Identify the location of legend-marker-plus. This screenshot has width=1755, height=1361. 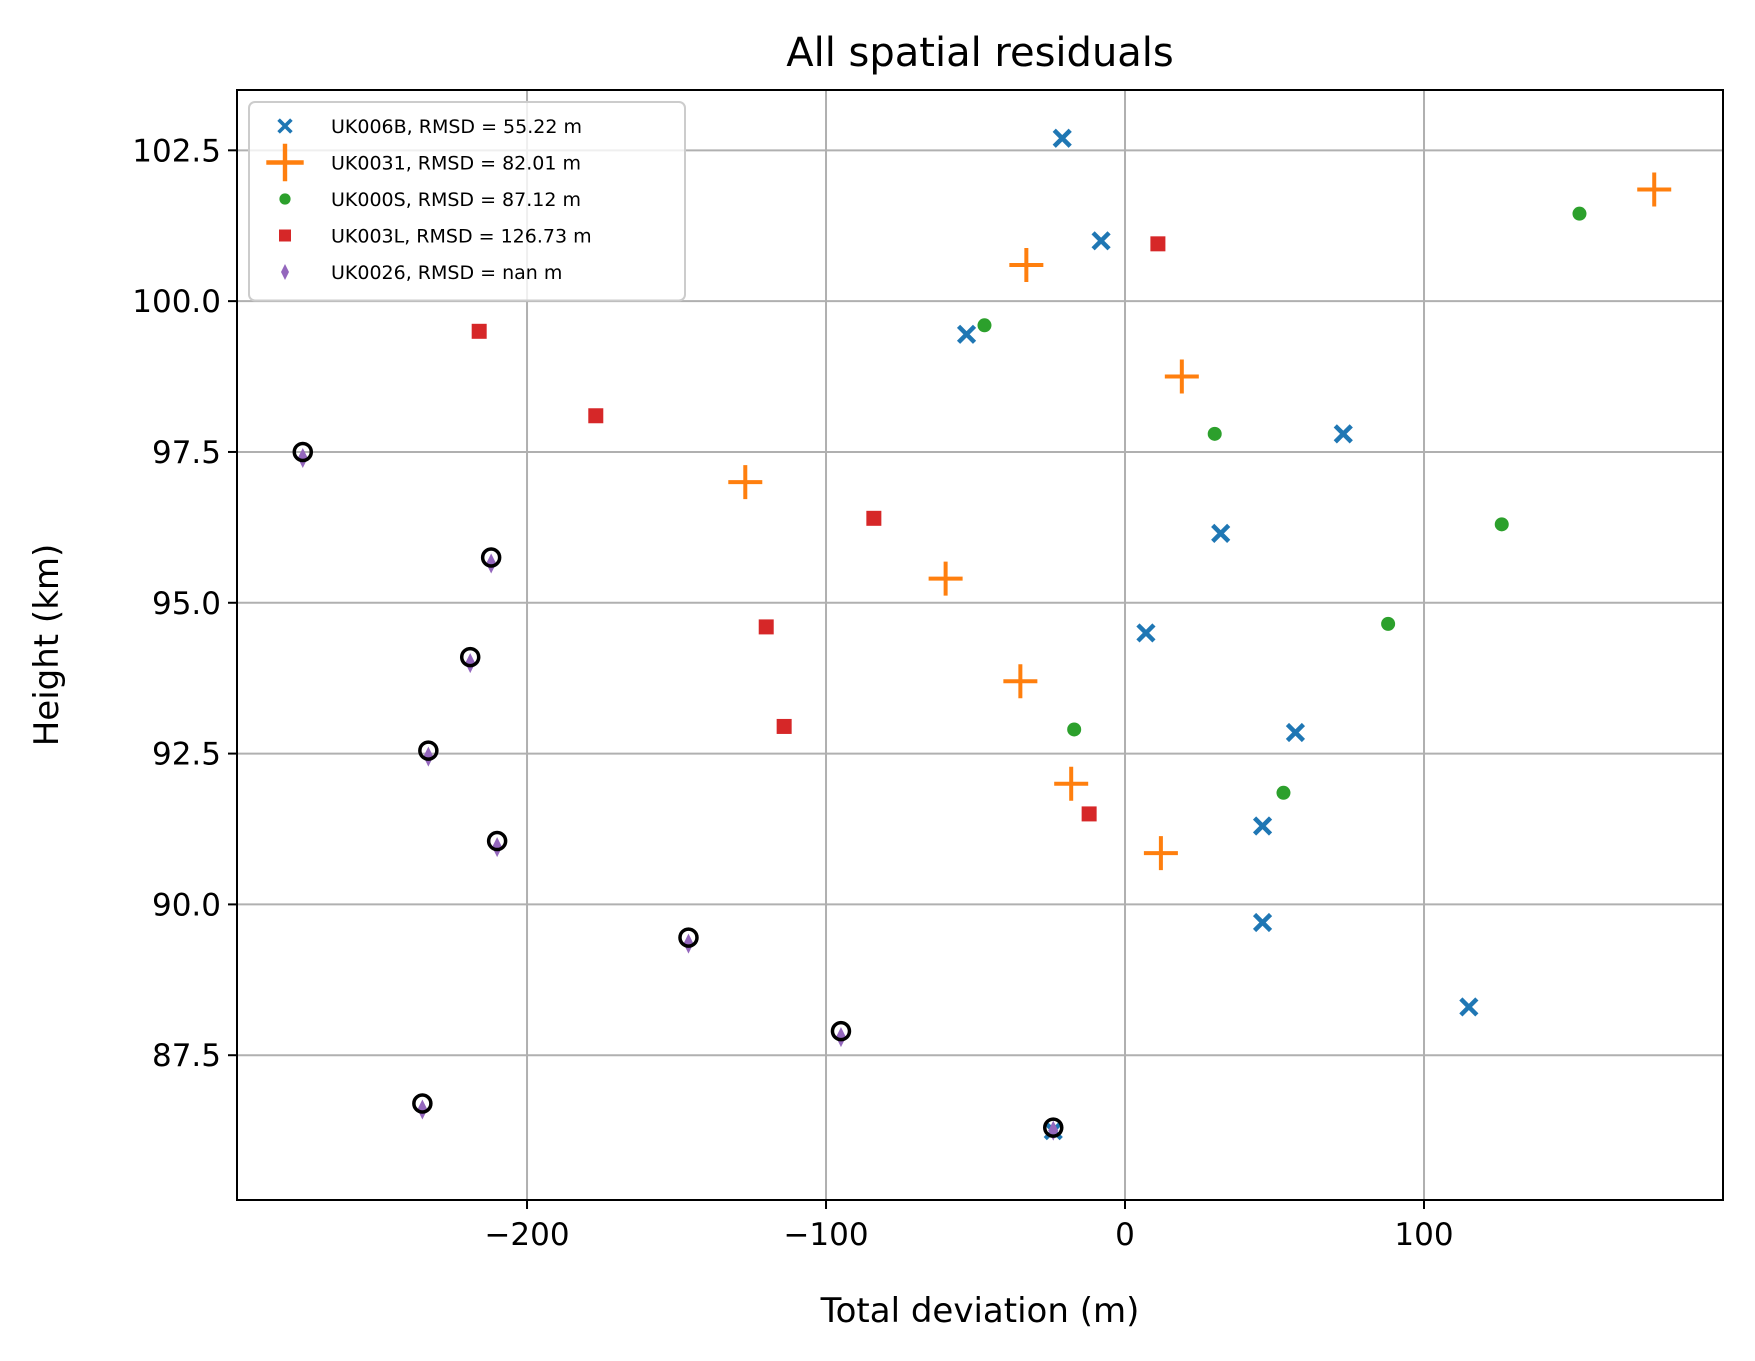
(285, 162).